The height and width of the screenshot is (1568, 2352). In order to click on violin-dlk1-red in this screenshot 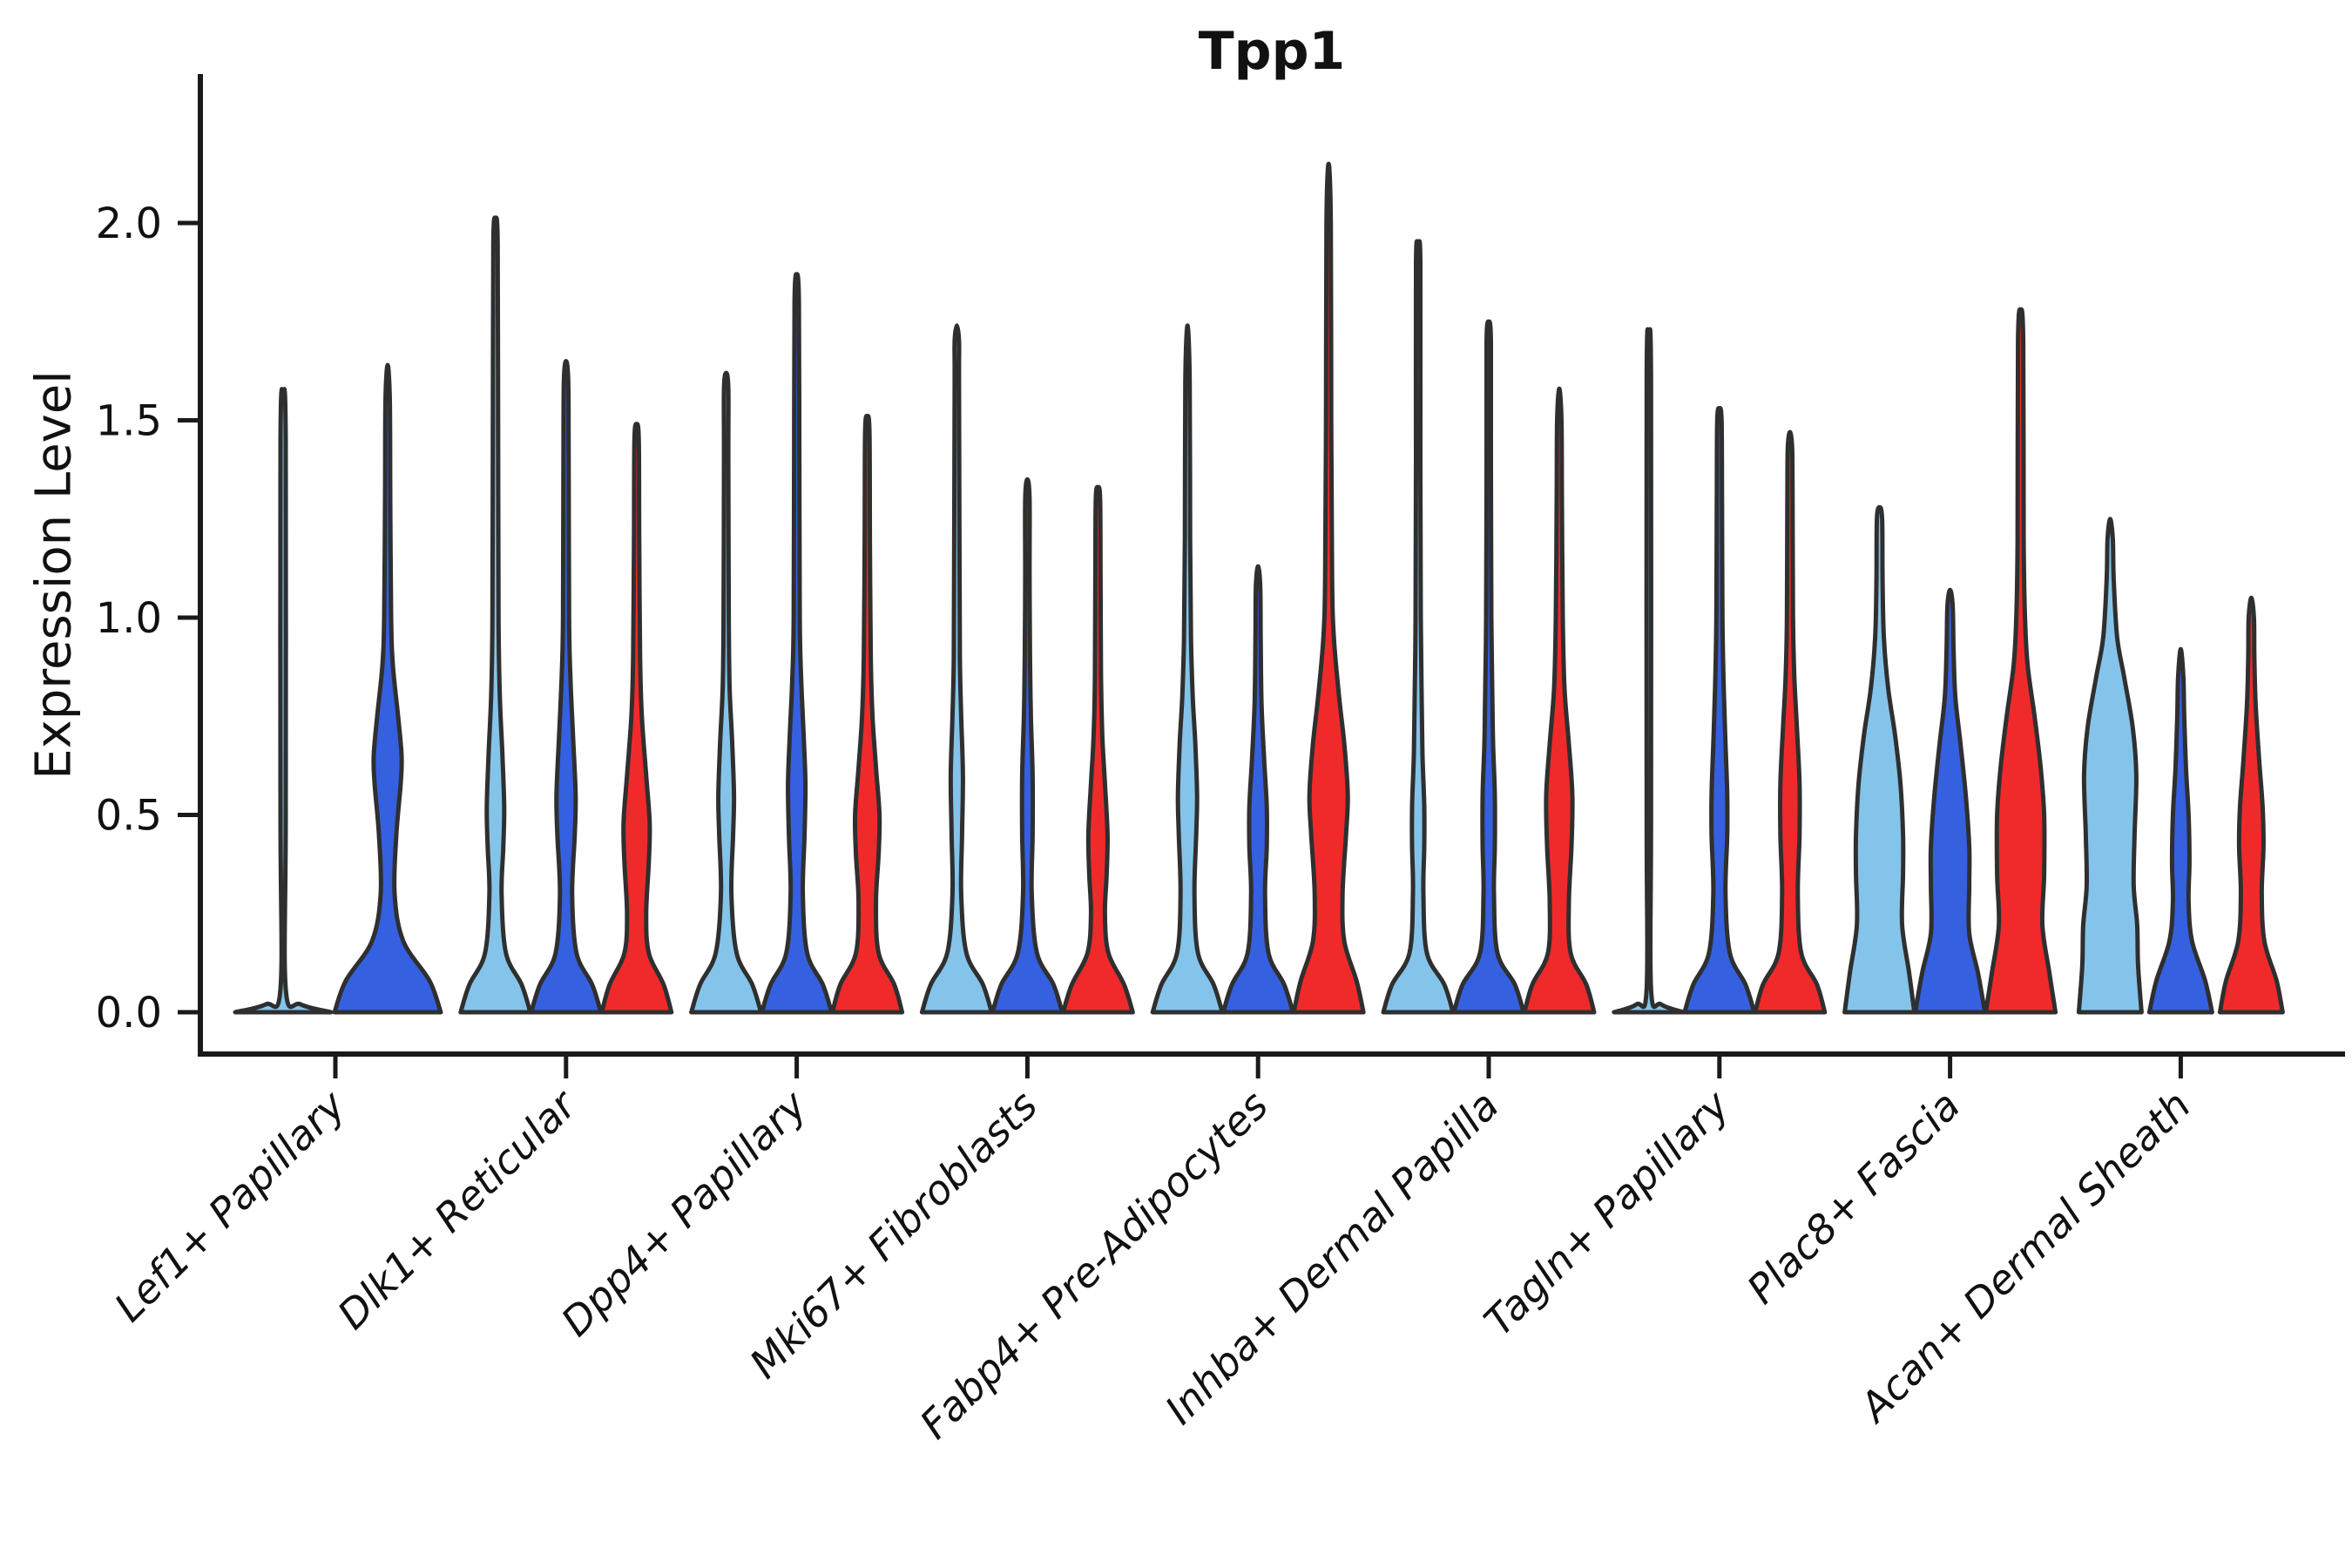, I will do `click(636, 718)`.